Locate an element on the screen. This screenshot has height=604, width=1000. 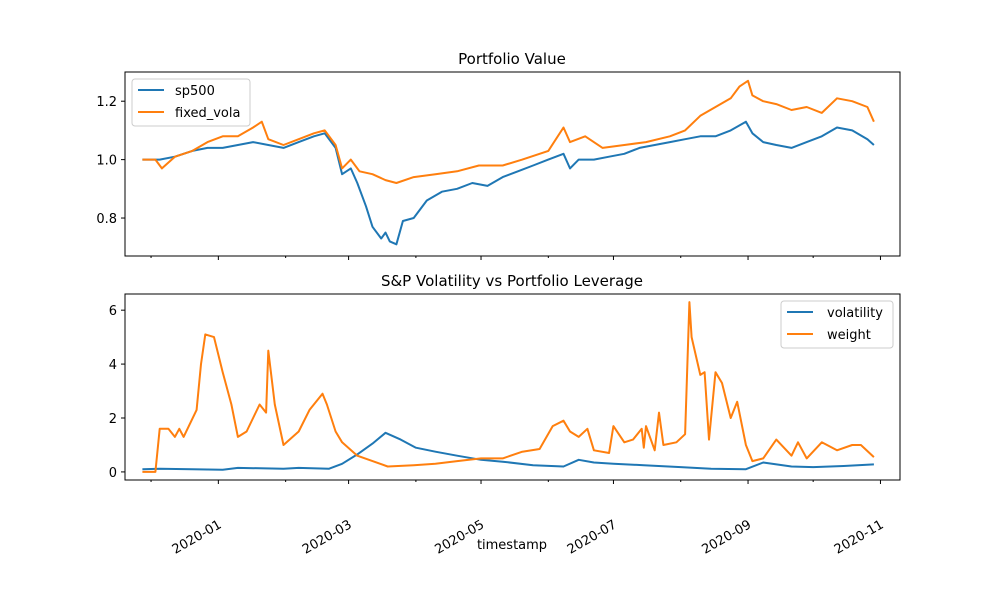
y-tick-label: 1.0 is located at coordinates (106, 161).